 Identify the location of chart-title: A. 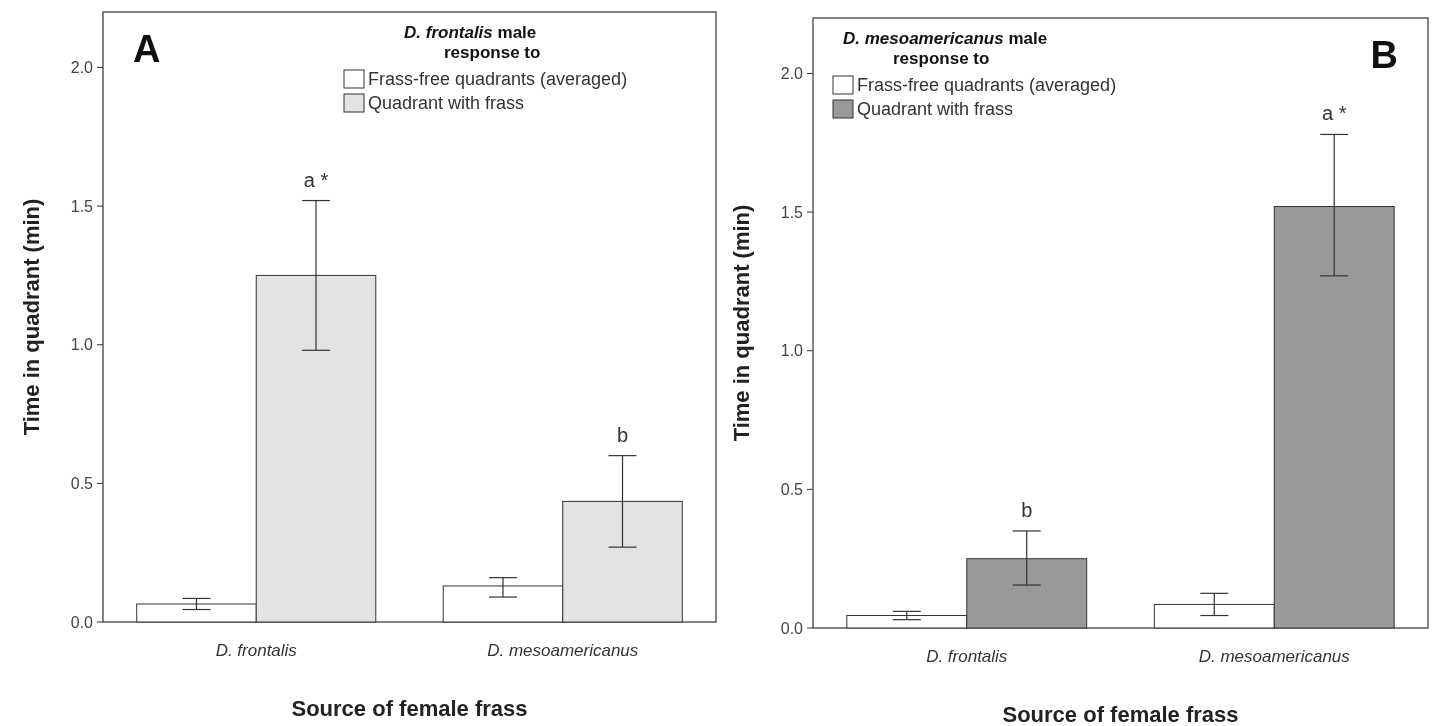
(147, 49).